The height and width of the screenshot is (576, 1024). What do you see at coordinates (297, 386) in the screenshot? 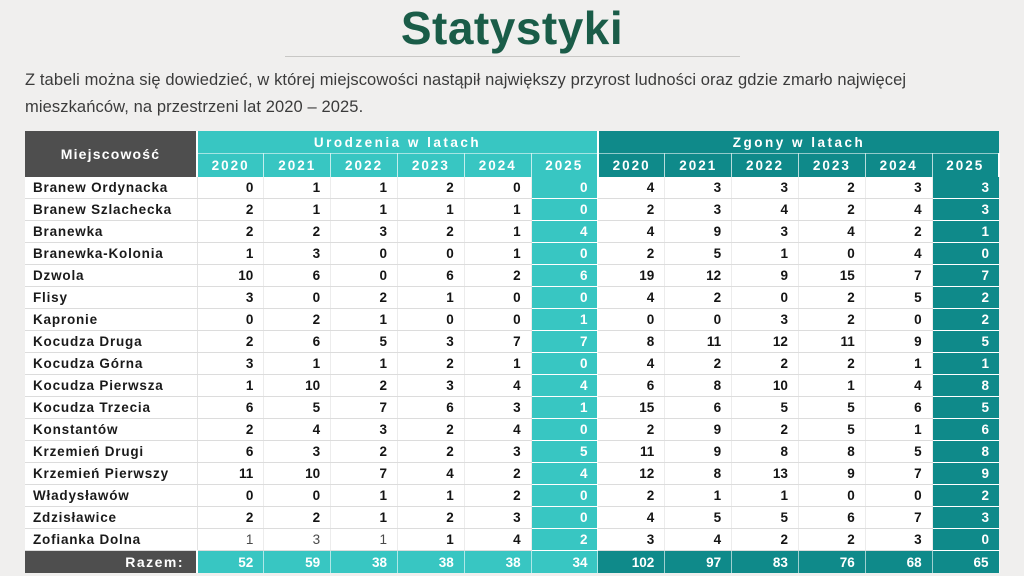
I see `births-value-cell: 10` at bounding box center [297, 386].